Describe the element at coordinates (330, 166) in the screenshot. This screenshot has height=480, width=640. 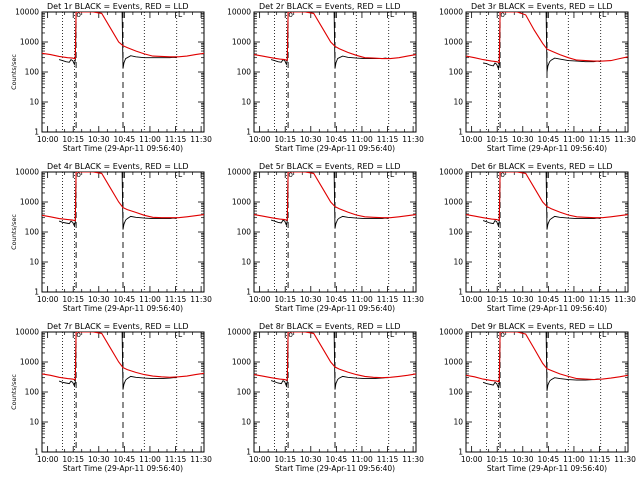
I see `chart-title: Det 5r BLACK = Events, RED = LLD` at that location.